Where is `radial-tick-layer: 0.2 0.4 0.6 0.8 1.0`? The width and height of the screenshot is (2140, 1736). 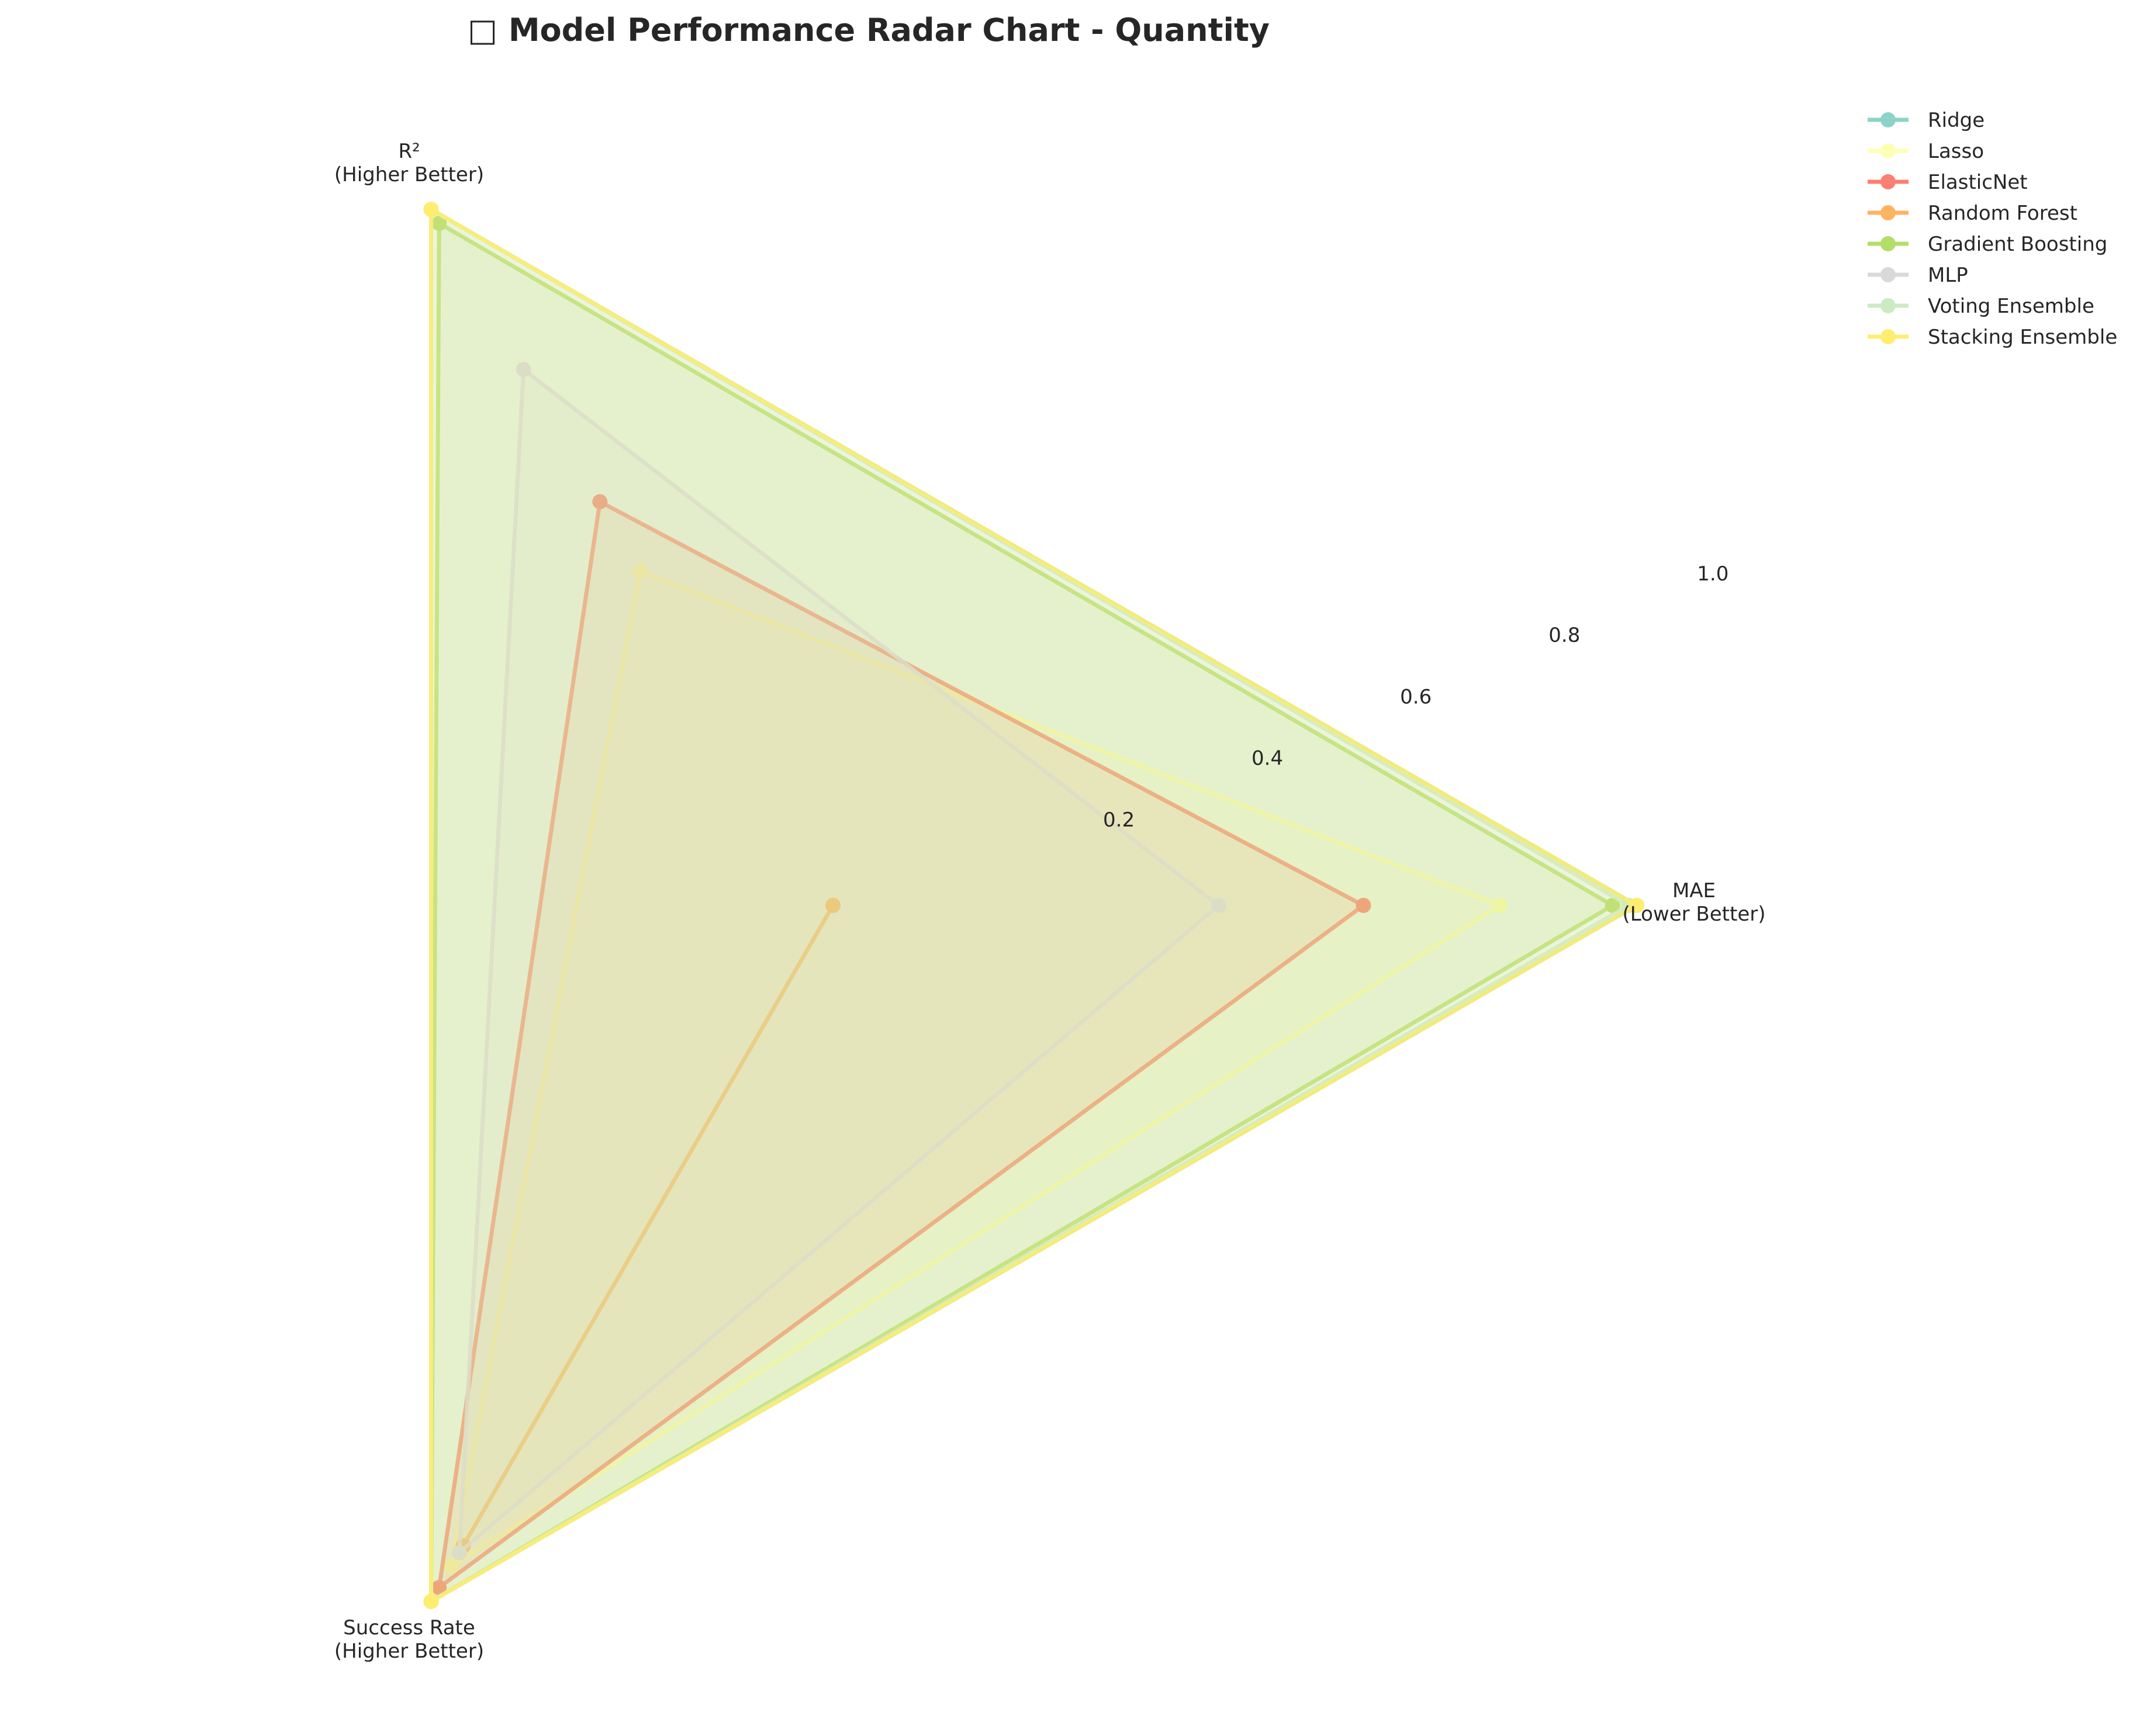
radial-tick-layer: 0.2 0.4 0.6 0.8 1.0 is located at coordinates (1415, 697).